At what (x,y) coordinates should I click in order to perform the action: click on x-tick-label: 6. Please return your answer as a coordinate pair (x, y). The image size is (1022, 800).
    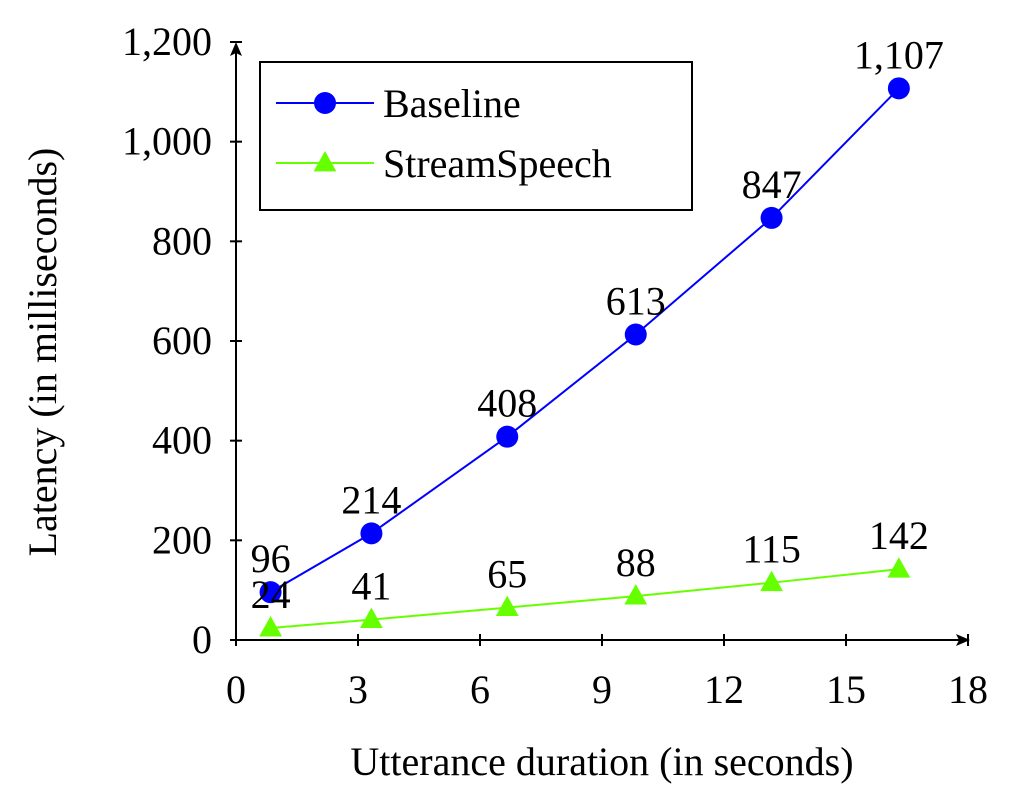
    Looking at the image, I should click on (480, 689).